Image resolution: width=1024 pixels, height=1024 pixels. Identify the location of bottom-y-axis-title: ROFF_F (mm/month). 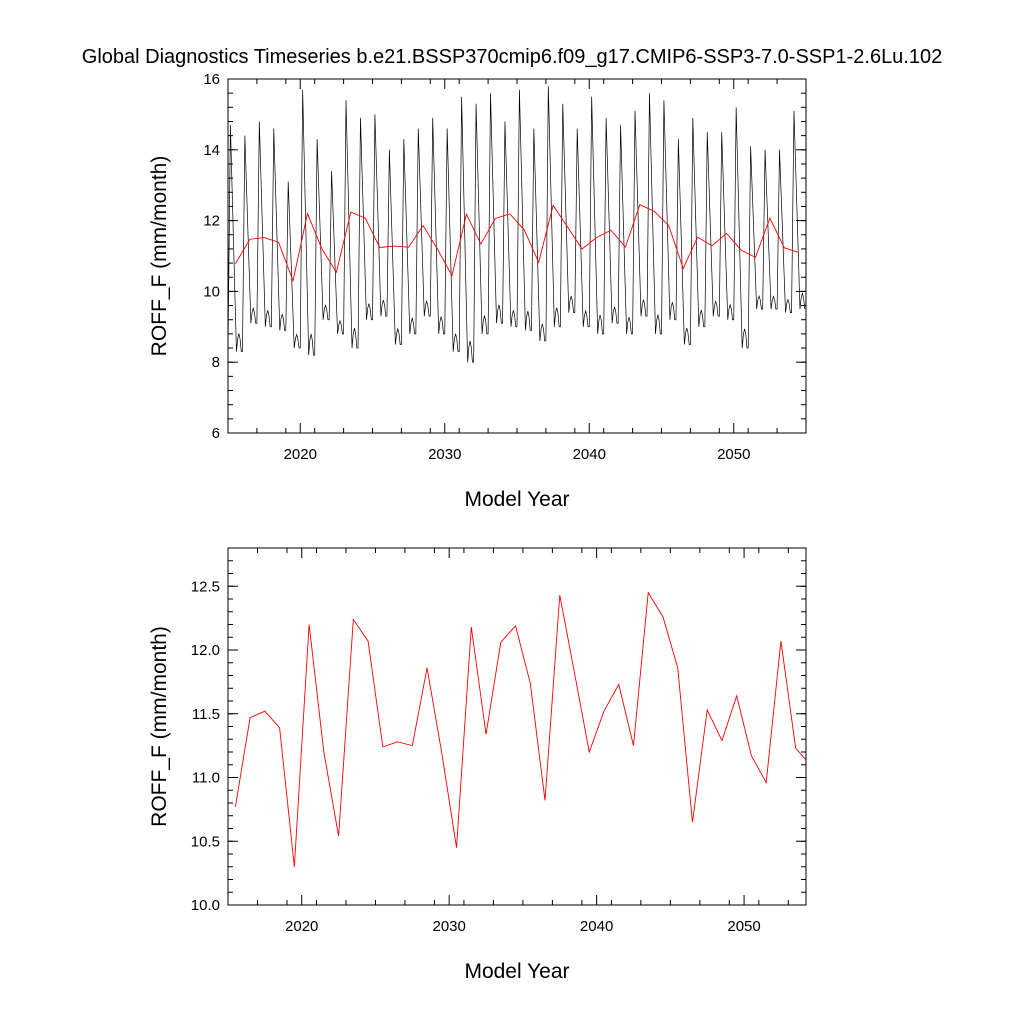
(159, 726).